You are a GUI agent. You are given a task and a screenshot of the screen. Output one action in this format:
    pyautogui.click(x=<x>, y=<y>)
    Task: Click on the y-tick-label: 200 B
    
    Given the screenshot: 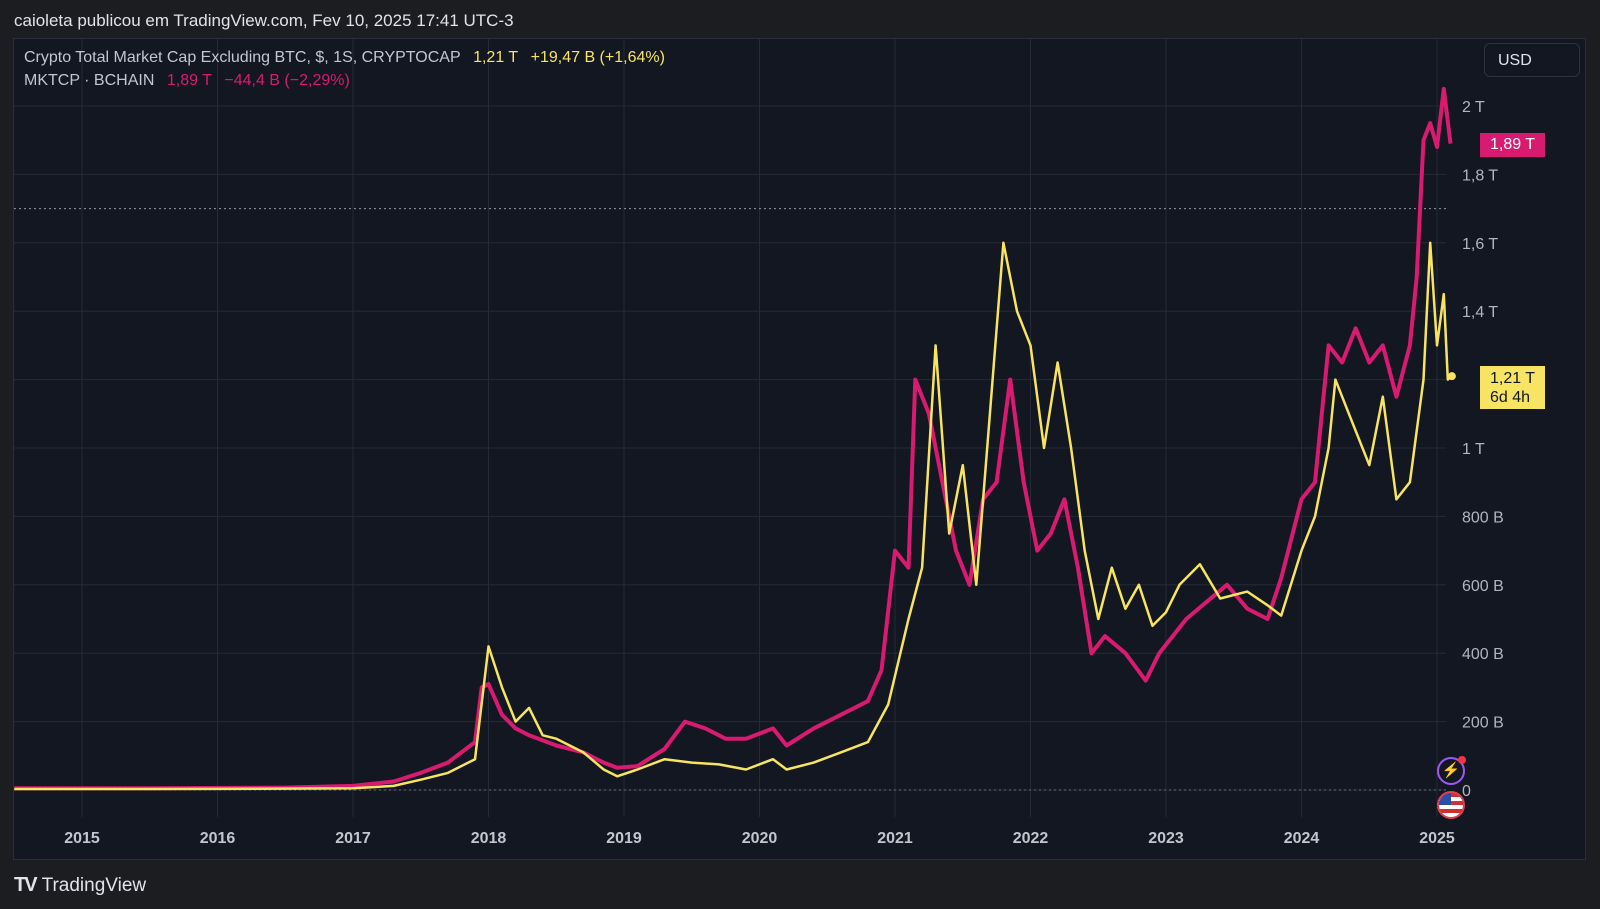 What is the action you would take?
    pyautogui.click(x=1483, y=723)
    